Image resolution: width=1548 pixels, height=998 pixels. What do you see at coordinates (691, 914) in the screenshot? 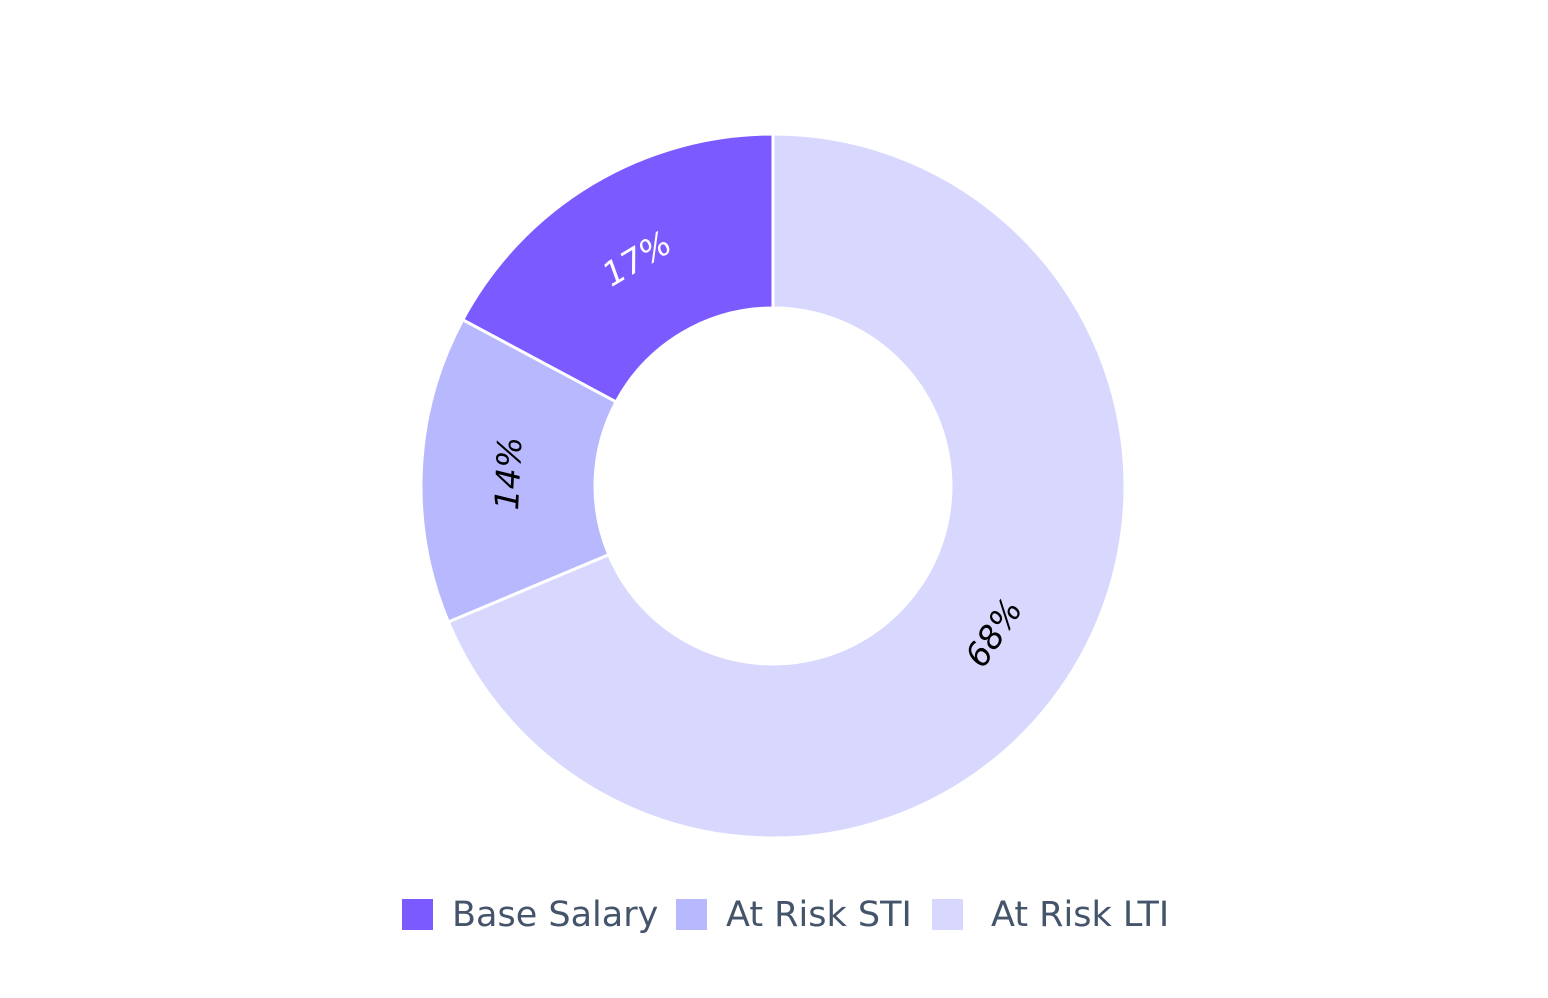
I see `legend-swatch-at-risk-sti` at bounding box center [691, 914].